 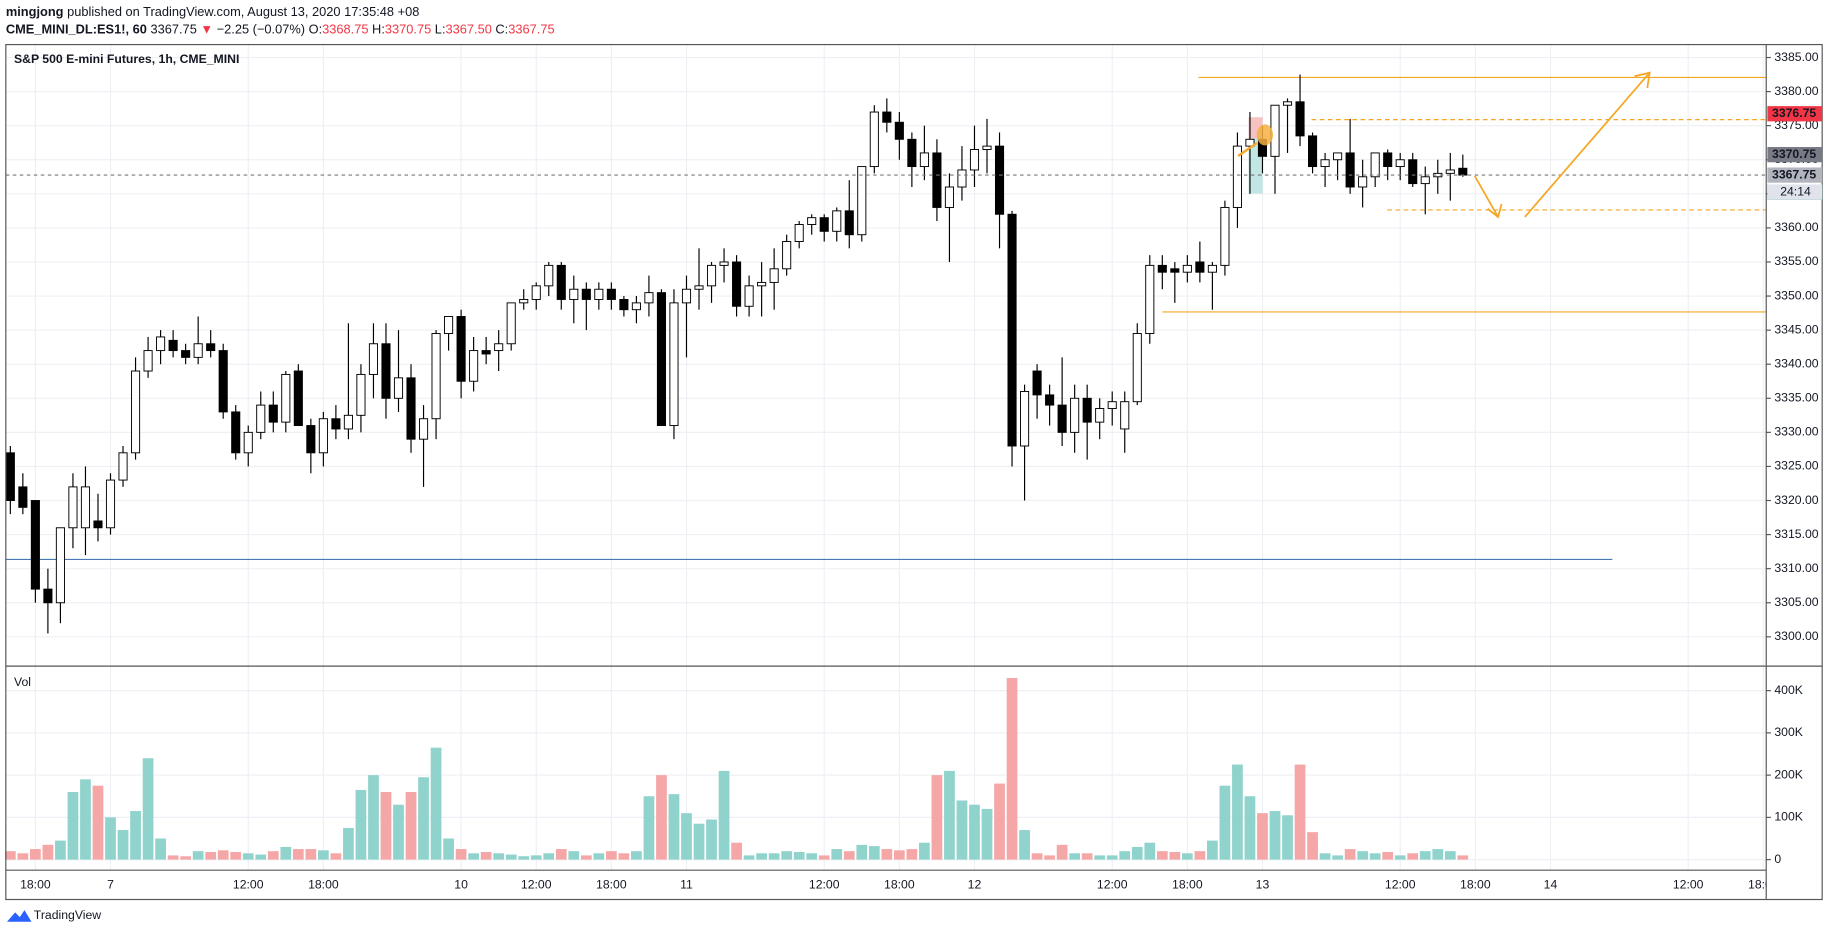 What do you see at coordinates (76, 29) in the screenshot?
I see `symbol: CME_MINI_DL:ES1!, 60` at bounding box center [76, 29].